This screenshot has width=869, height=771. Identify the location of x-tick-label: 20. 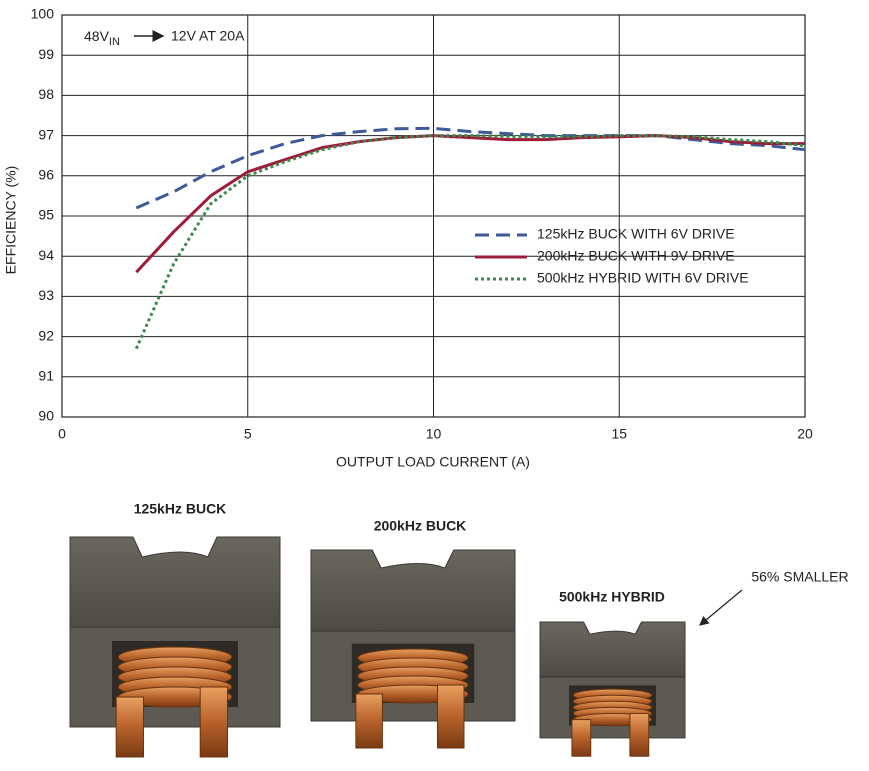
(805, 434).